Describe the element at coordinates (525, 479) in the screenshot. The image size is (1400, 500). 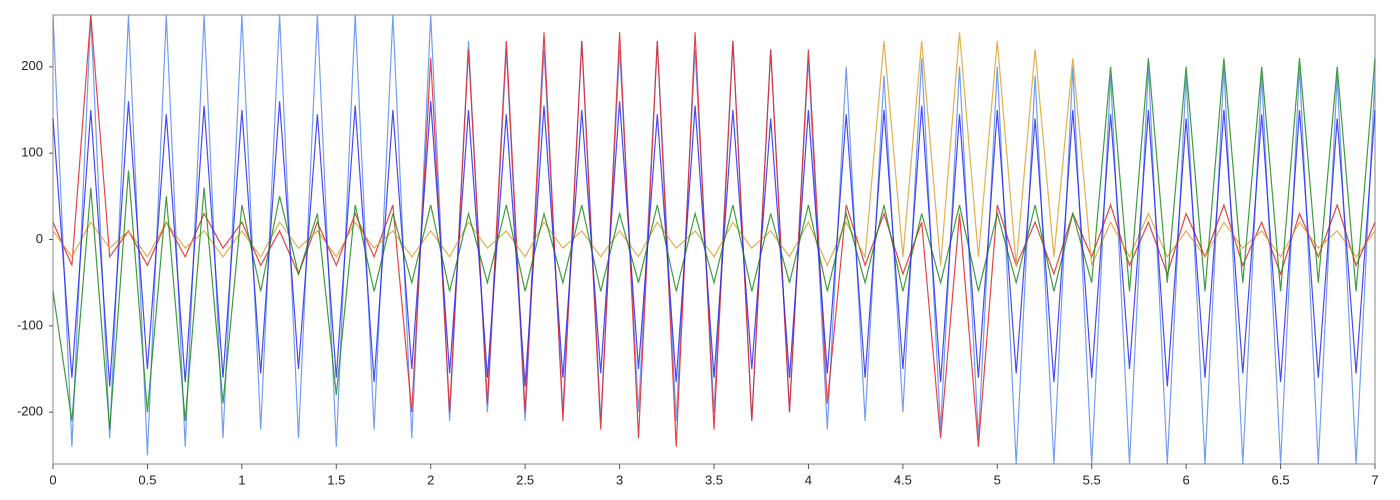
I see `x-tick-label: 2.5` at that location.